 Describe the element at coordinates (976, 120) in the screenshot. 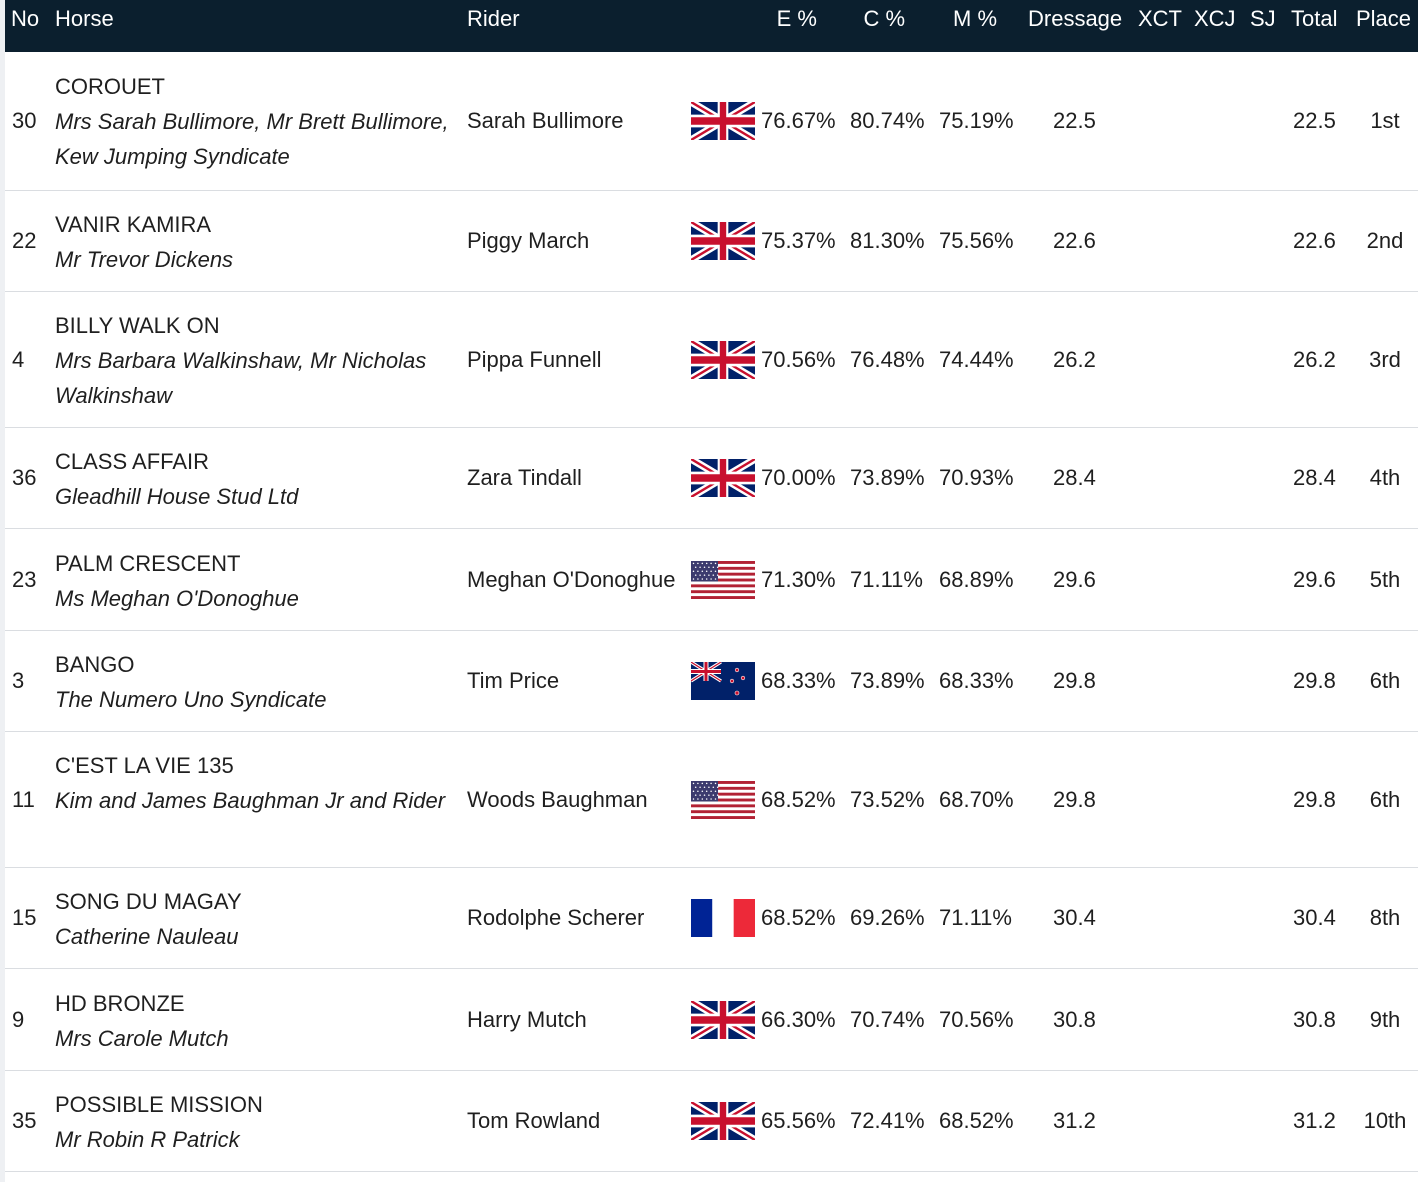

I see `m-score: 75.19%` at that location.